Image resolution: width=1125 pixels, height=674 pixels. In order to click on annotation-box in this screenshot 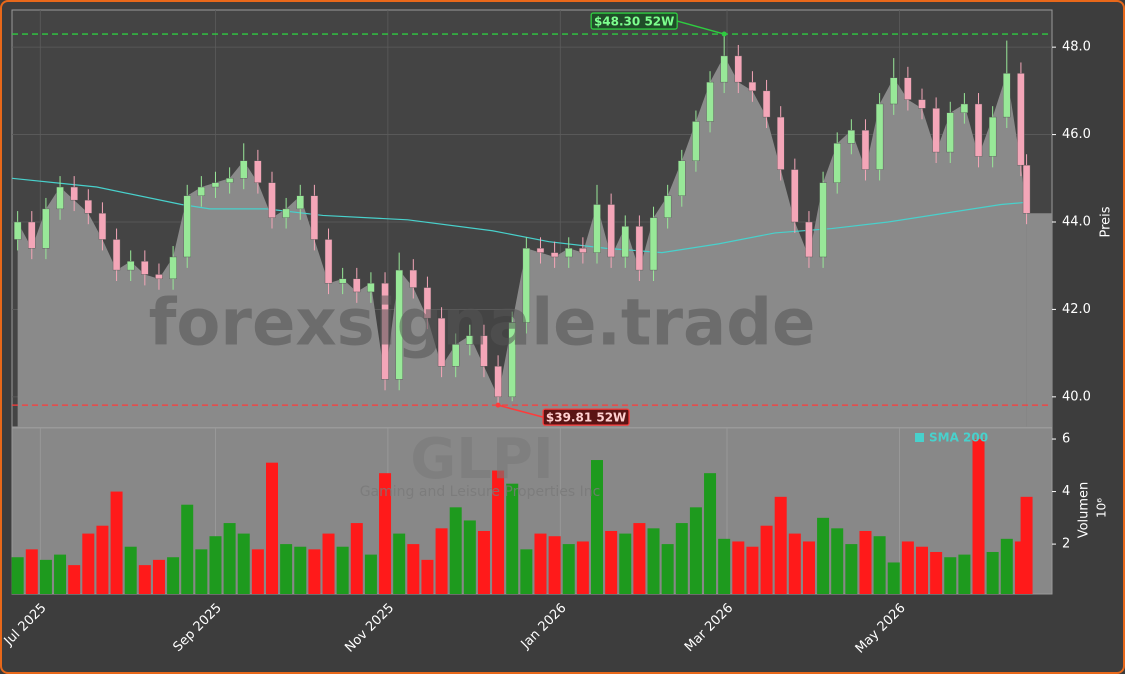, I will do `click(634, 21)`.